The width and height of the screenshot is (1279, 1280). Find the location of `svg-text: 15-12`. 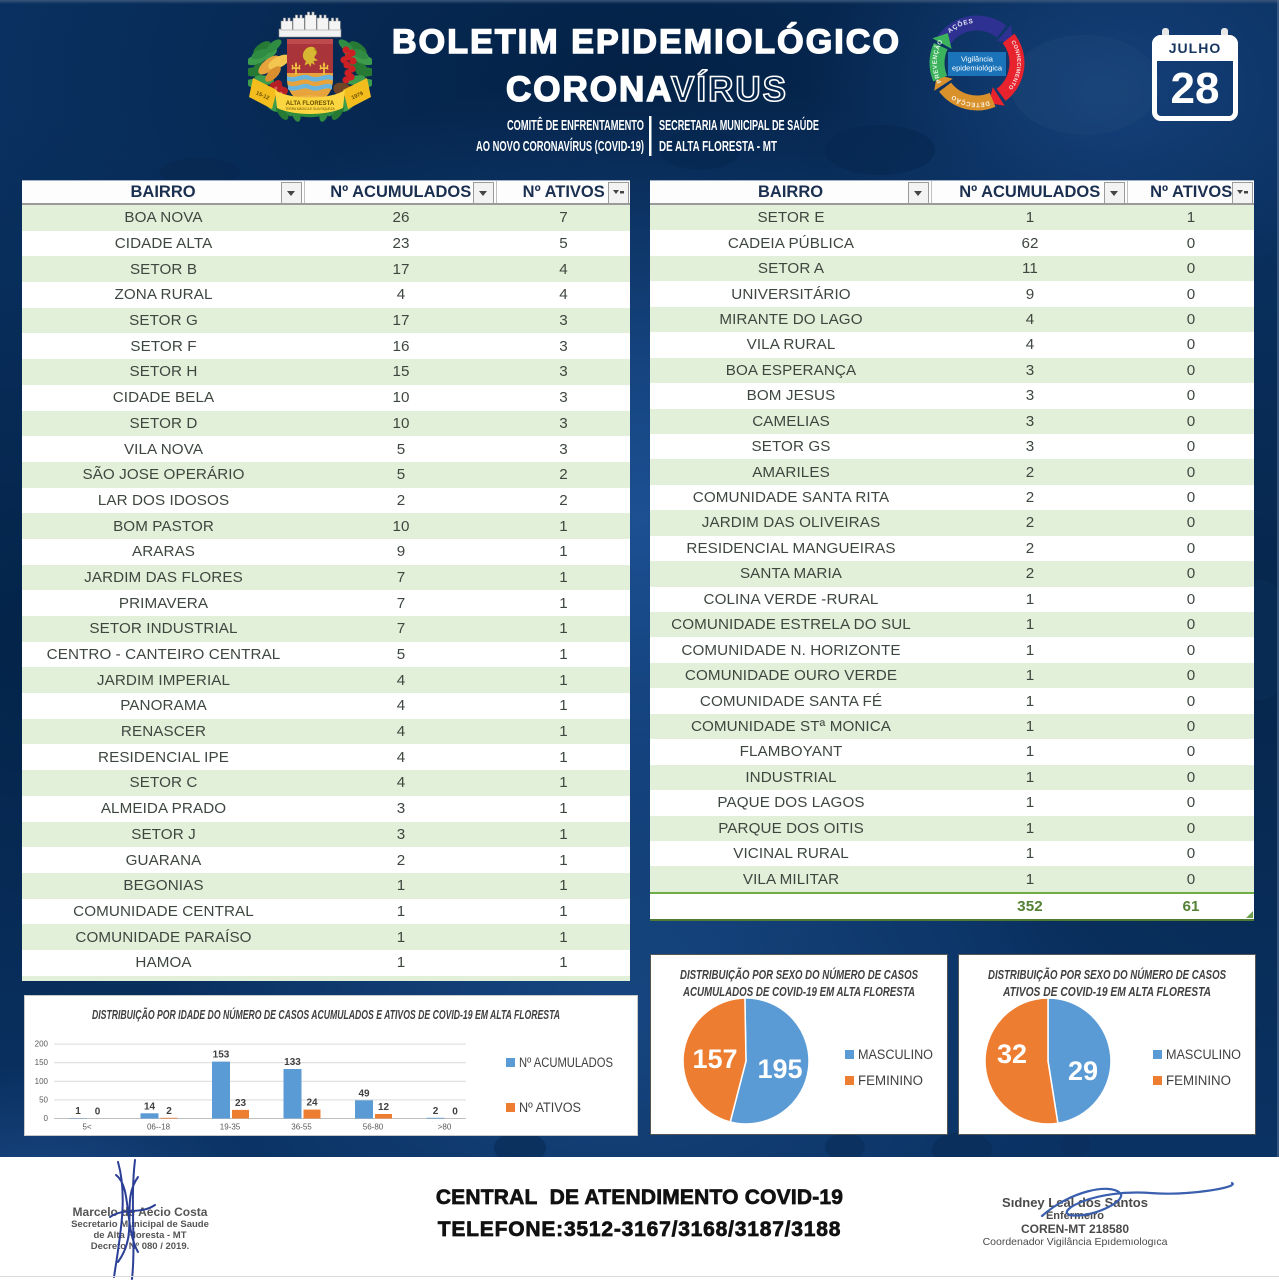

svg-text: 15-12 is located at coordinates (262, 95).